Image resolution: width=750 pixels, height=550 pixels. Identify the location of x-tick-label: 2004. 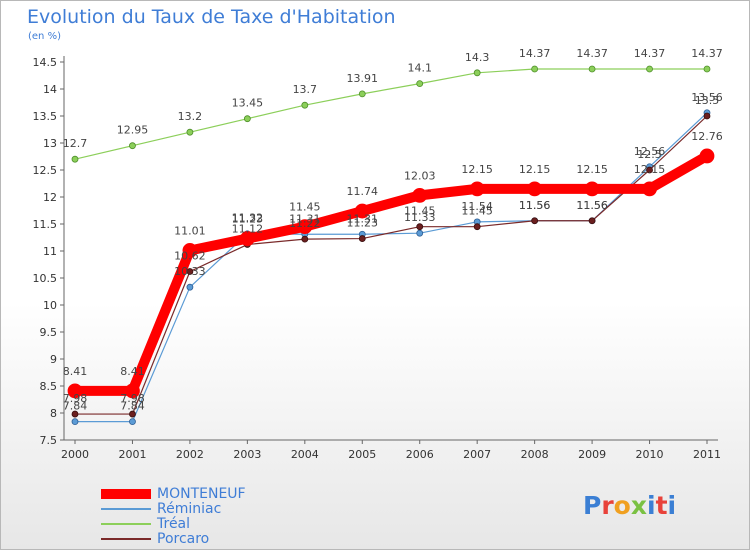
(305, 454).